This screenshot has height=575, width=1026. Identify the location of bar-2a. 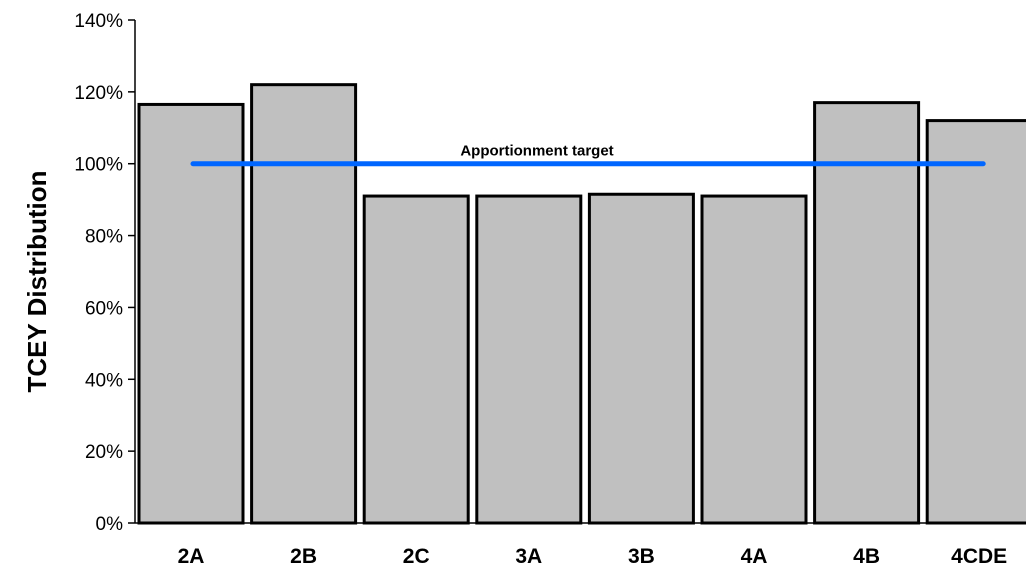
(191, 313).